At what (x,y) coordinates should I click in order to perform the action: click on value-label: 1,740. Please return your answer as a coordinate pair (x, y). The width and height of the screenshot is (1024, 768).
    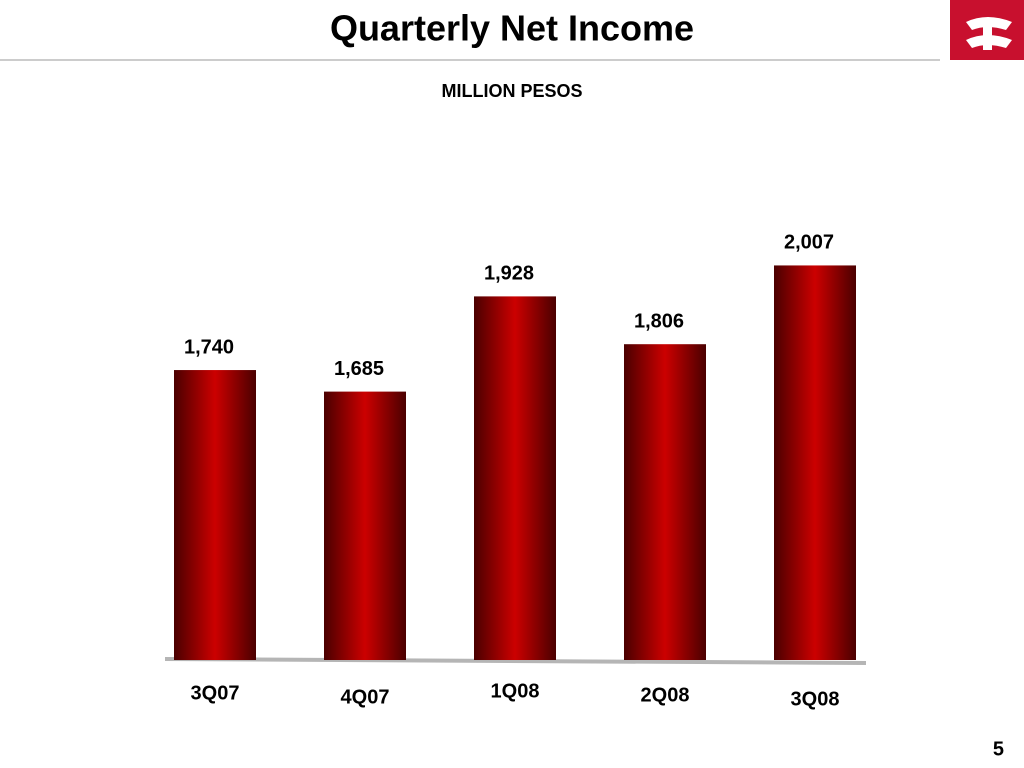
    Looking at the image, I should click on (209, 347).